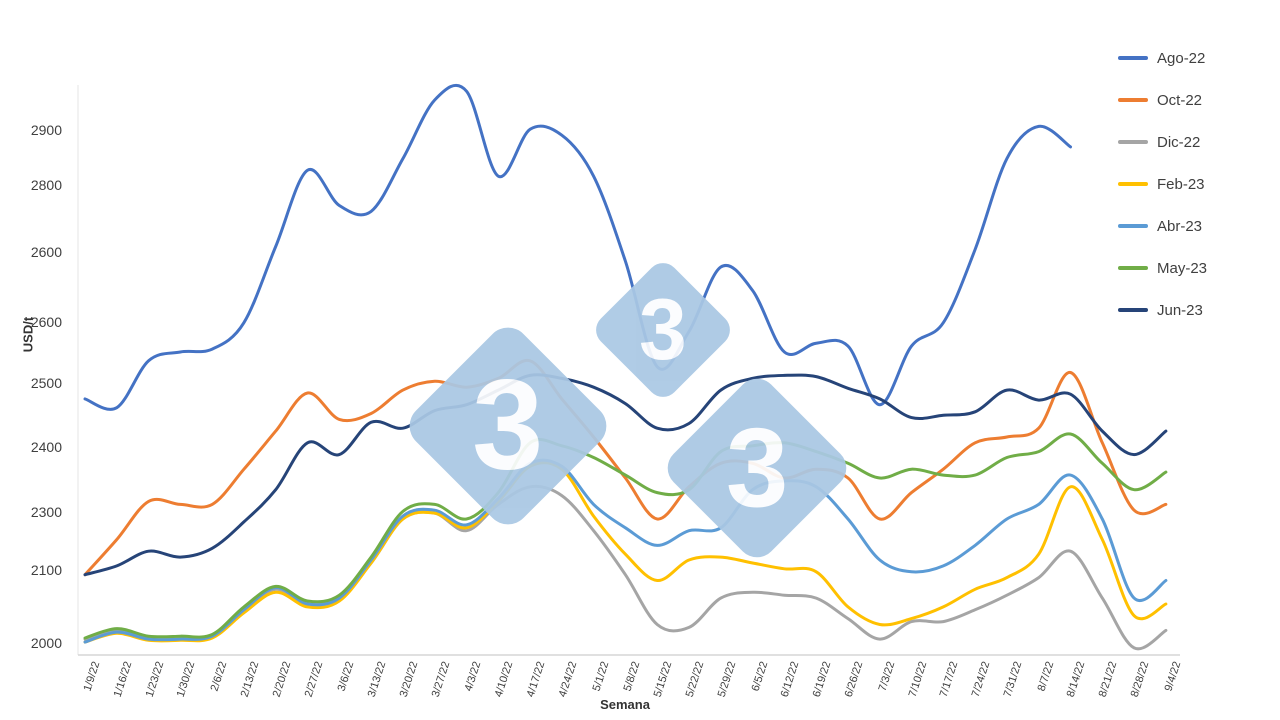  I want to click on legend-item-dic-22: Dic-22, so click(1162, 142).